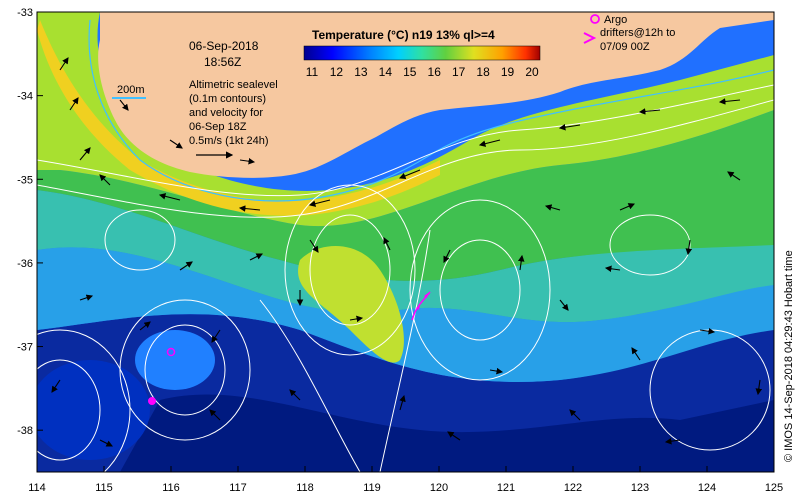 The width and height of the screenshot is (800, 500). I want to click on argo-legend-marker, so click(595, 19).